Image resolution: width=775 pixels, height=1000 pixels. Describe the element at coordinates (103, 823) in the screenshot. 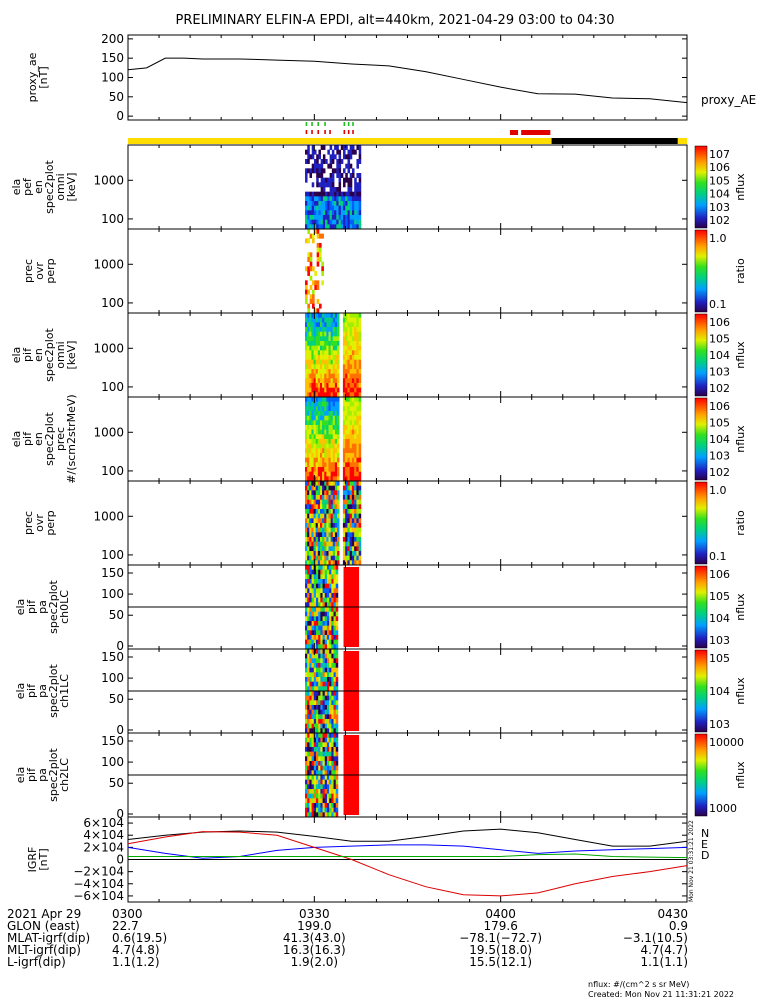

I see `y-tick-label: 6×104` at that location.